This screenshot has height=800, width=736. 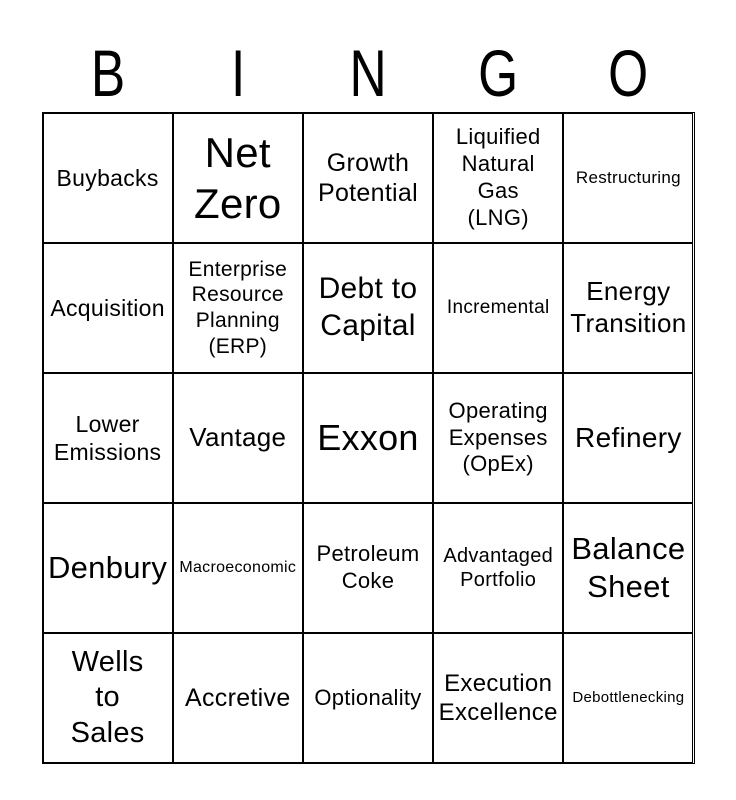 I want to click on bingo-cell-r1c3: Growth Potential, so click(x=368, y=178).